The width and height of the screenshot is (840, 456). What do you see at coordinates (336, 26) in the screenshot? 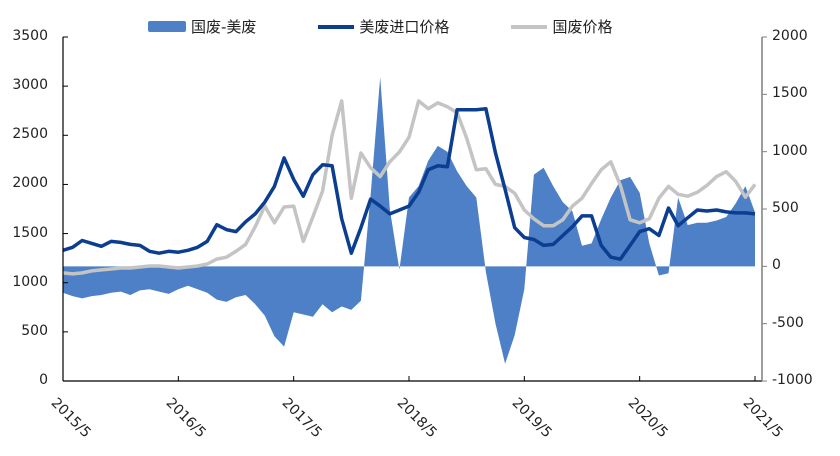
I see `us-line-swatch-icon` at bounding box center [336, 26].